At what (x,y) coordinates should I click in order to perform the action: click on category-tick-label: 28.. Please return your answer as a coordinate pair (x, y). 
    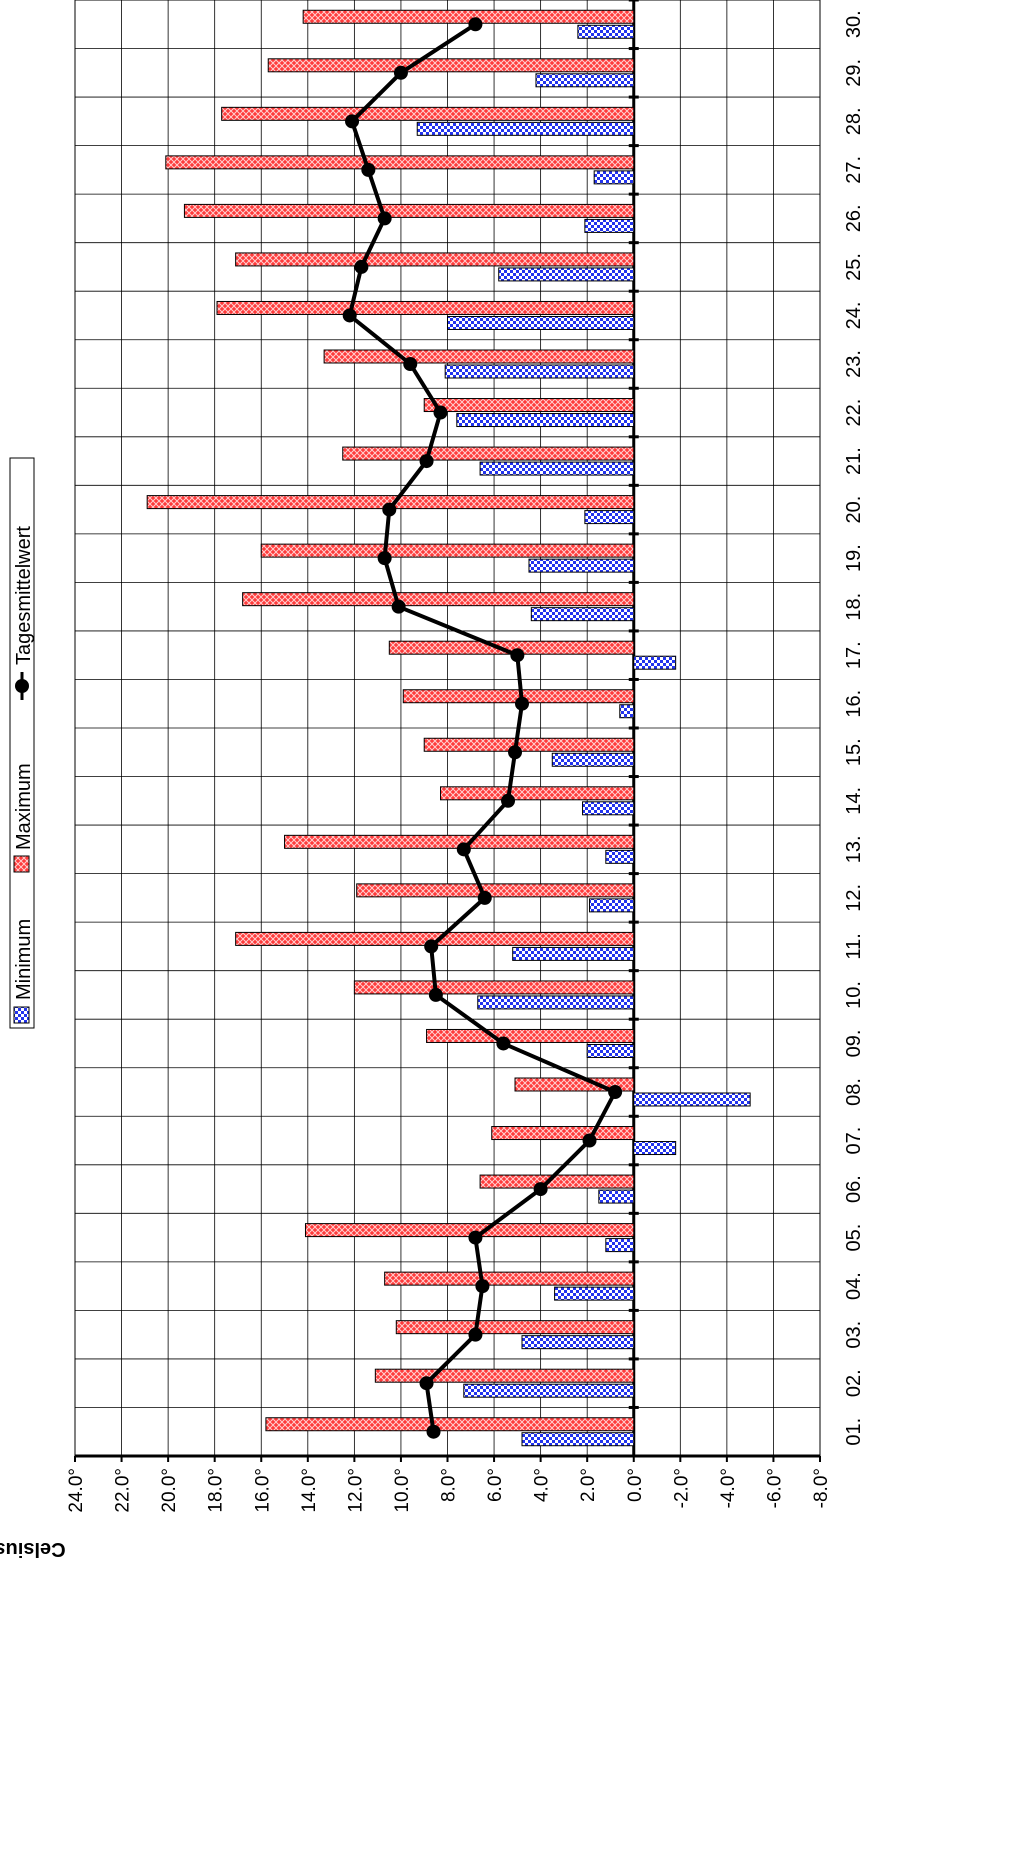
    Looking at the image, I should click on (854, 121).